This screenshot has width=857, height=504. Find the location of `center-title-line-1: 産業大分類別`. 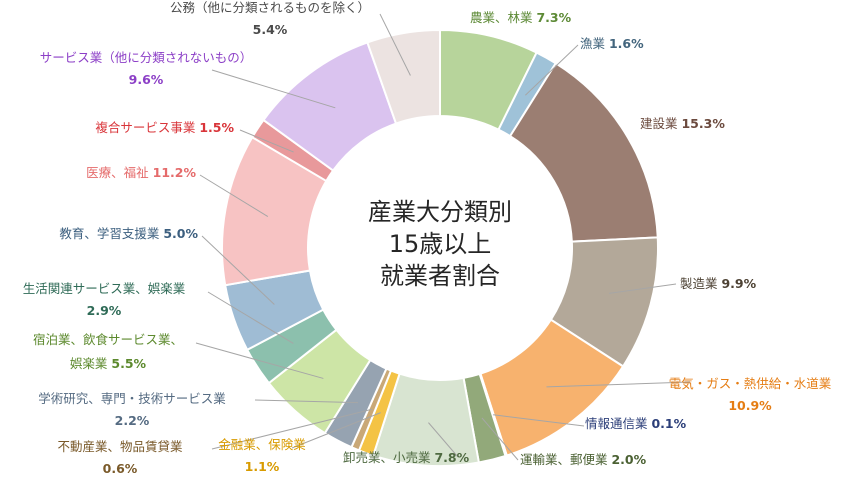

center-title-line-1: 産業大分類別 is located at coordinates (440, 212).